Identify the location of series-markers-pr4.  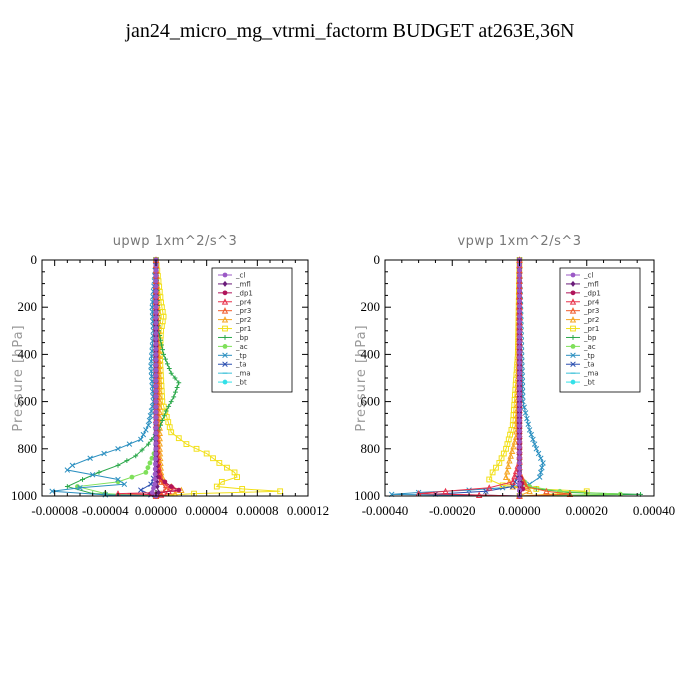
(469, 377).